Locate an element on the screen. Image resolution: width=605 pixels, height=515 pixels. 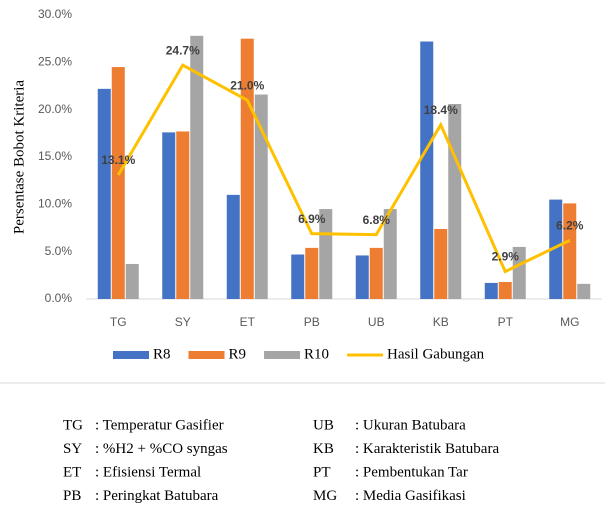
data-label: 2.9% is located at coordinates (506, 257).